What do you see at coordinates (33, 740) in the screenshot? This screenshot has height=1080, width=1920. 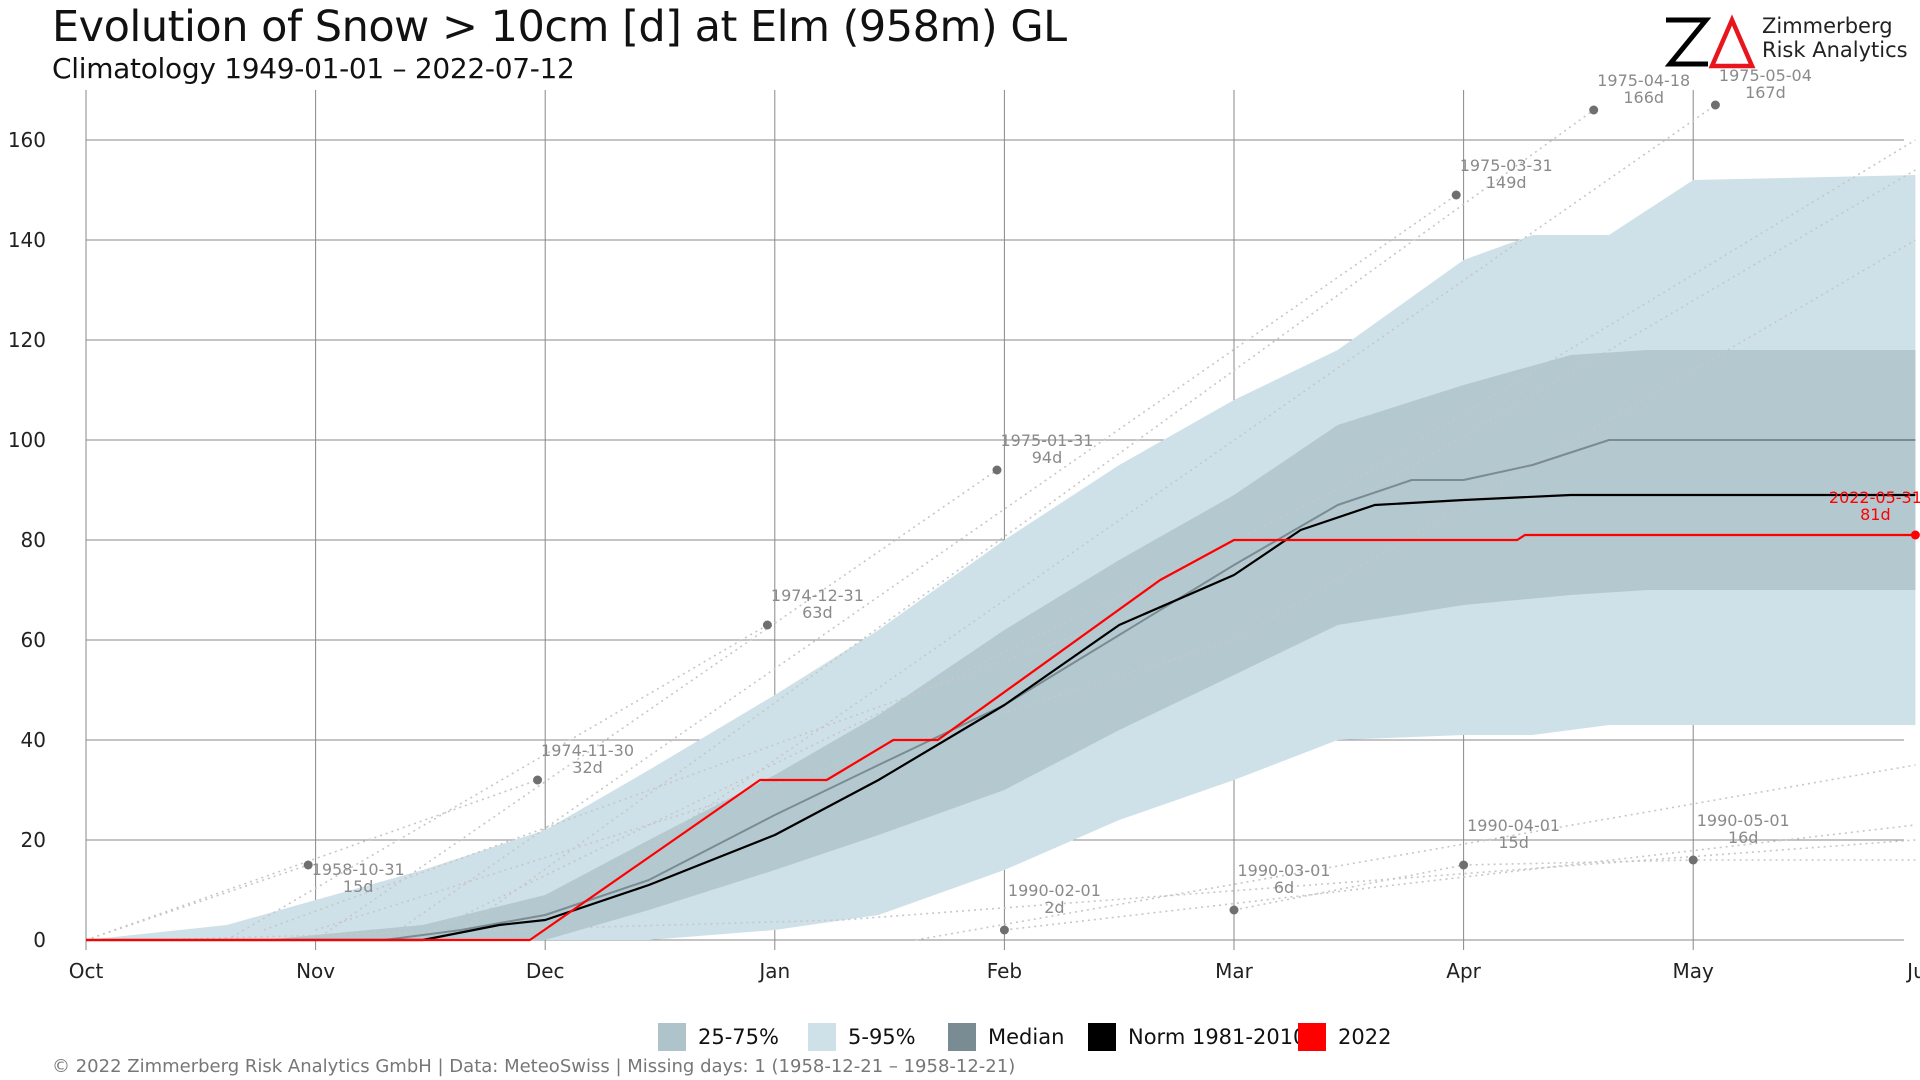 I see `y-tick-label: 40` at bounding box center [33, 740].